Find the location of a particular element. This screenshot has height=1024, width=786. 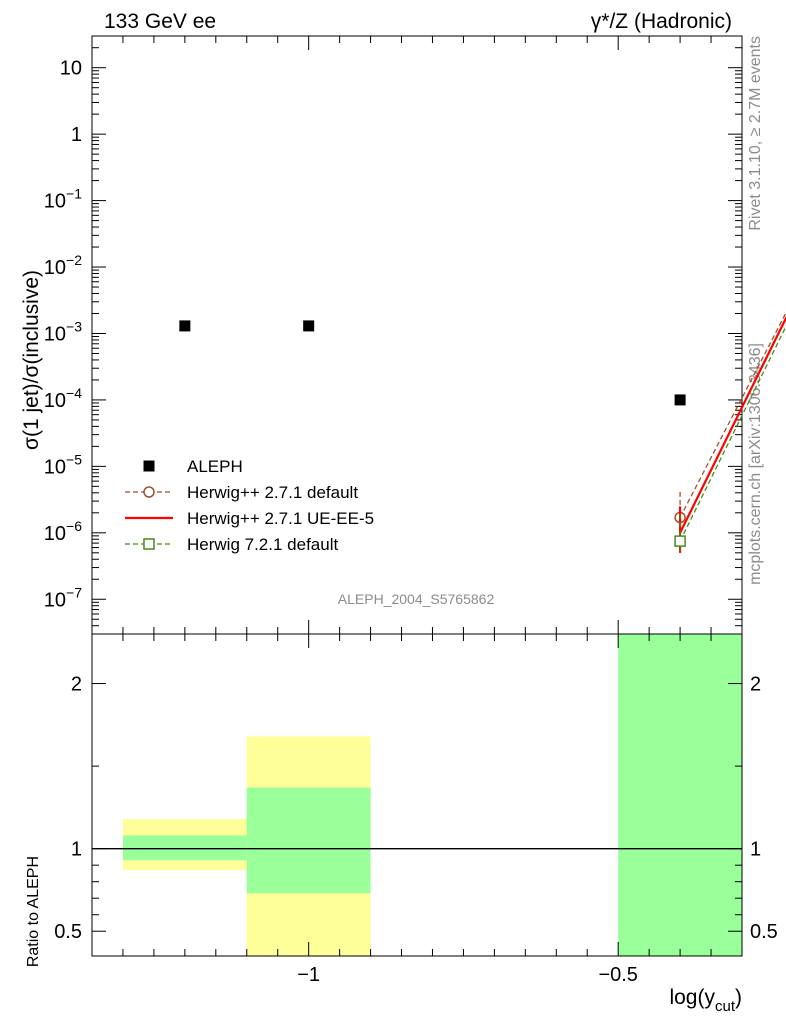

main-y-tick-exponent: −6 is located at coordinates (74, 526).